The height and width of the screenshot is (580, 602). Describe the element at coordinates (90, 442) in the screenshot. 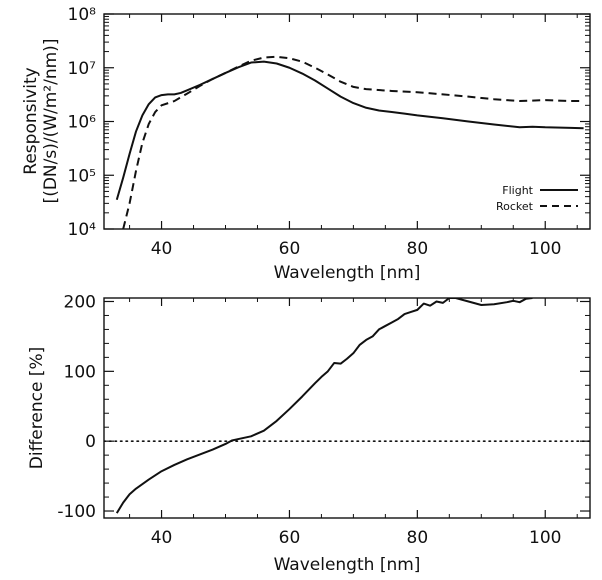

I see `difference-y-tick-label: 0` at that location.